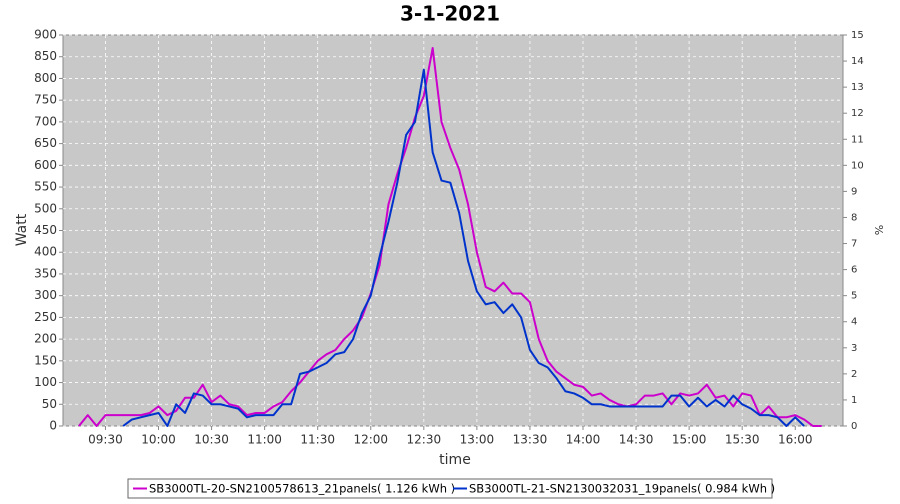 The width and height of the screenshot is (900, 504). I want to click on y-tick-label: 800, so click(45, 78).